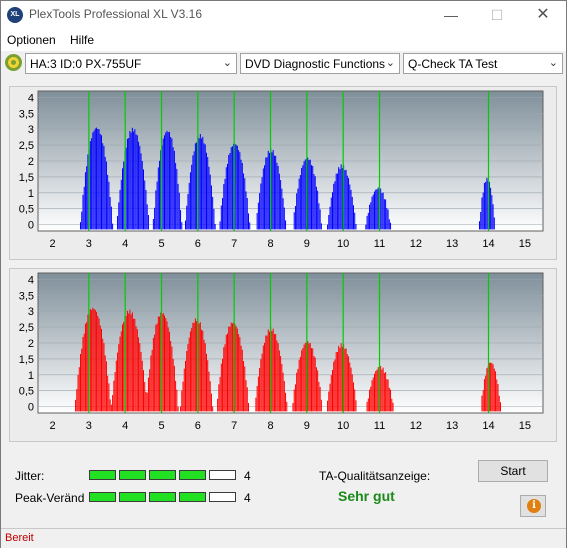 The width and height of the screenshot is (567, 548). What do you see at coordinates (320, 63) in the screenshot?
I see `function-select: DVD Diagnostic Functions ⌄` at bounding box center [320, 63].